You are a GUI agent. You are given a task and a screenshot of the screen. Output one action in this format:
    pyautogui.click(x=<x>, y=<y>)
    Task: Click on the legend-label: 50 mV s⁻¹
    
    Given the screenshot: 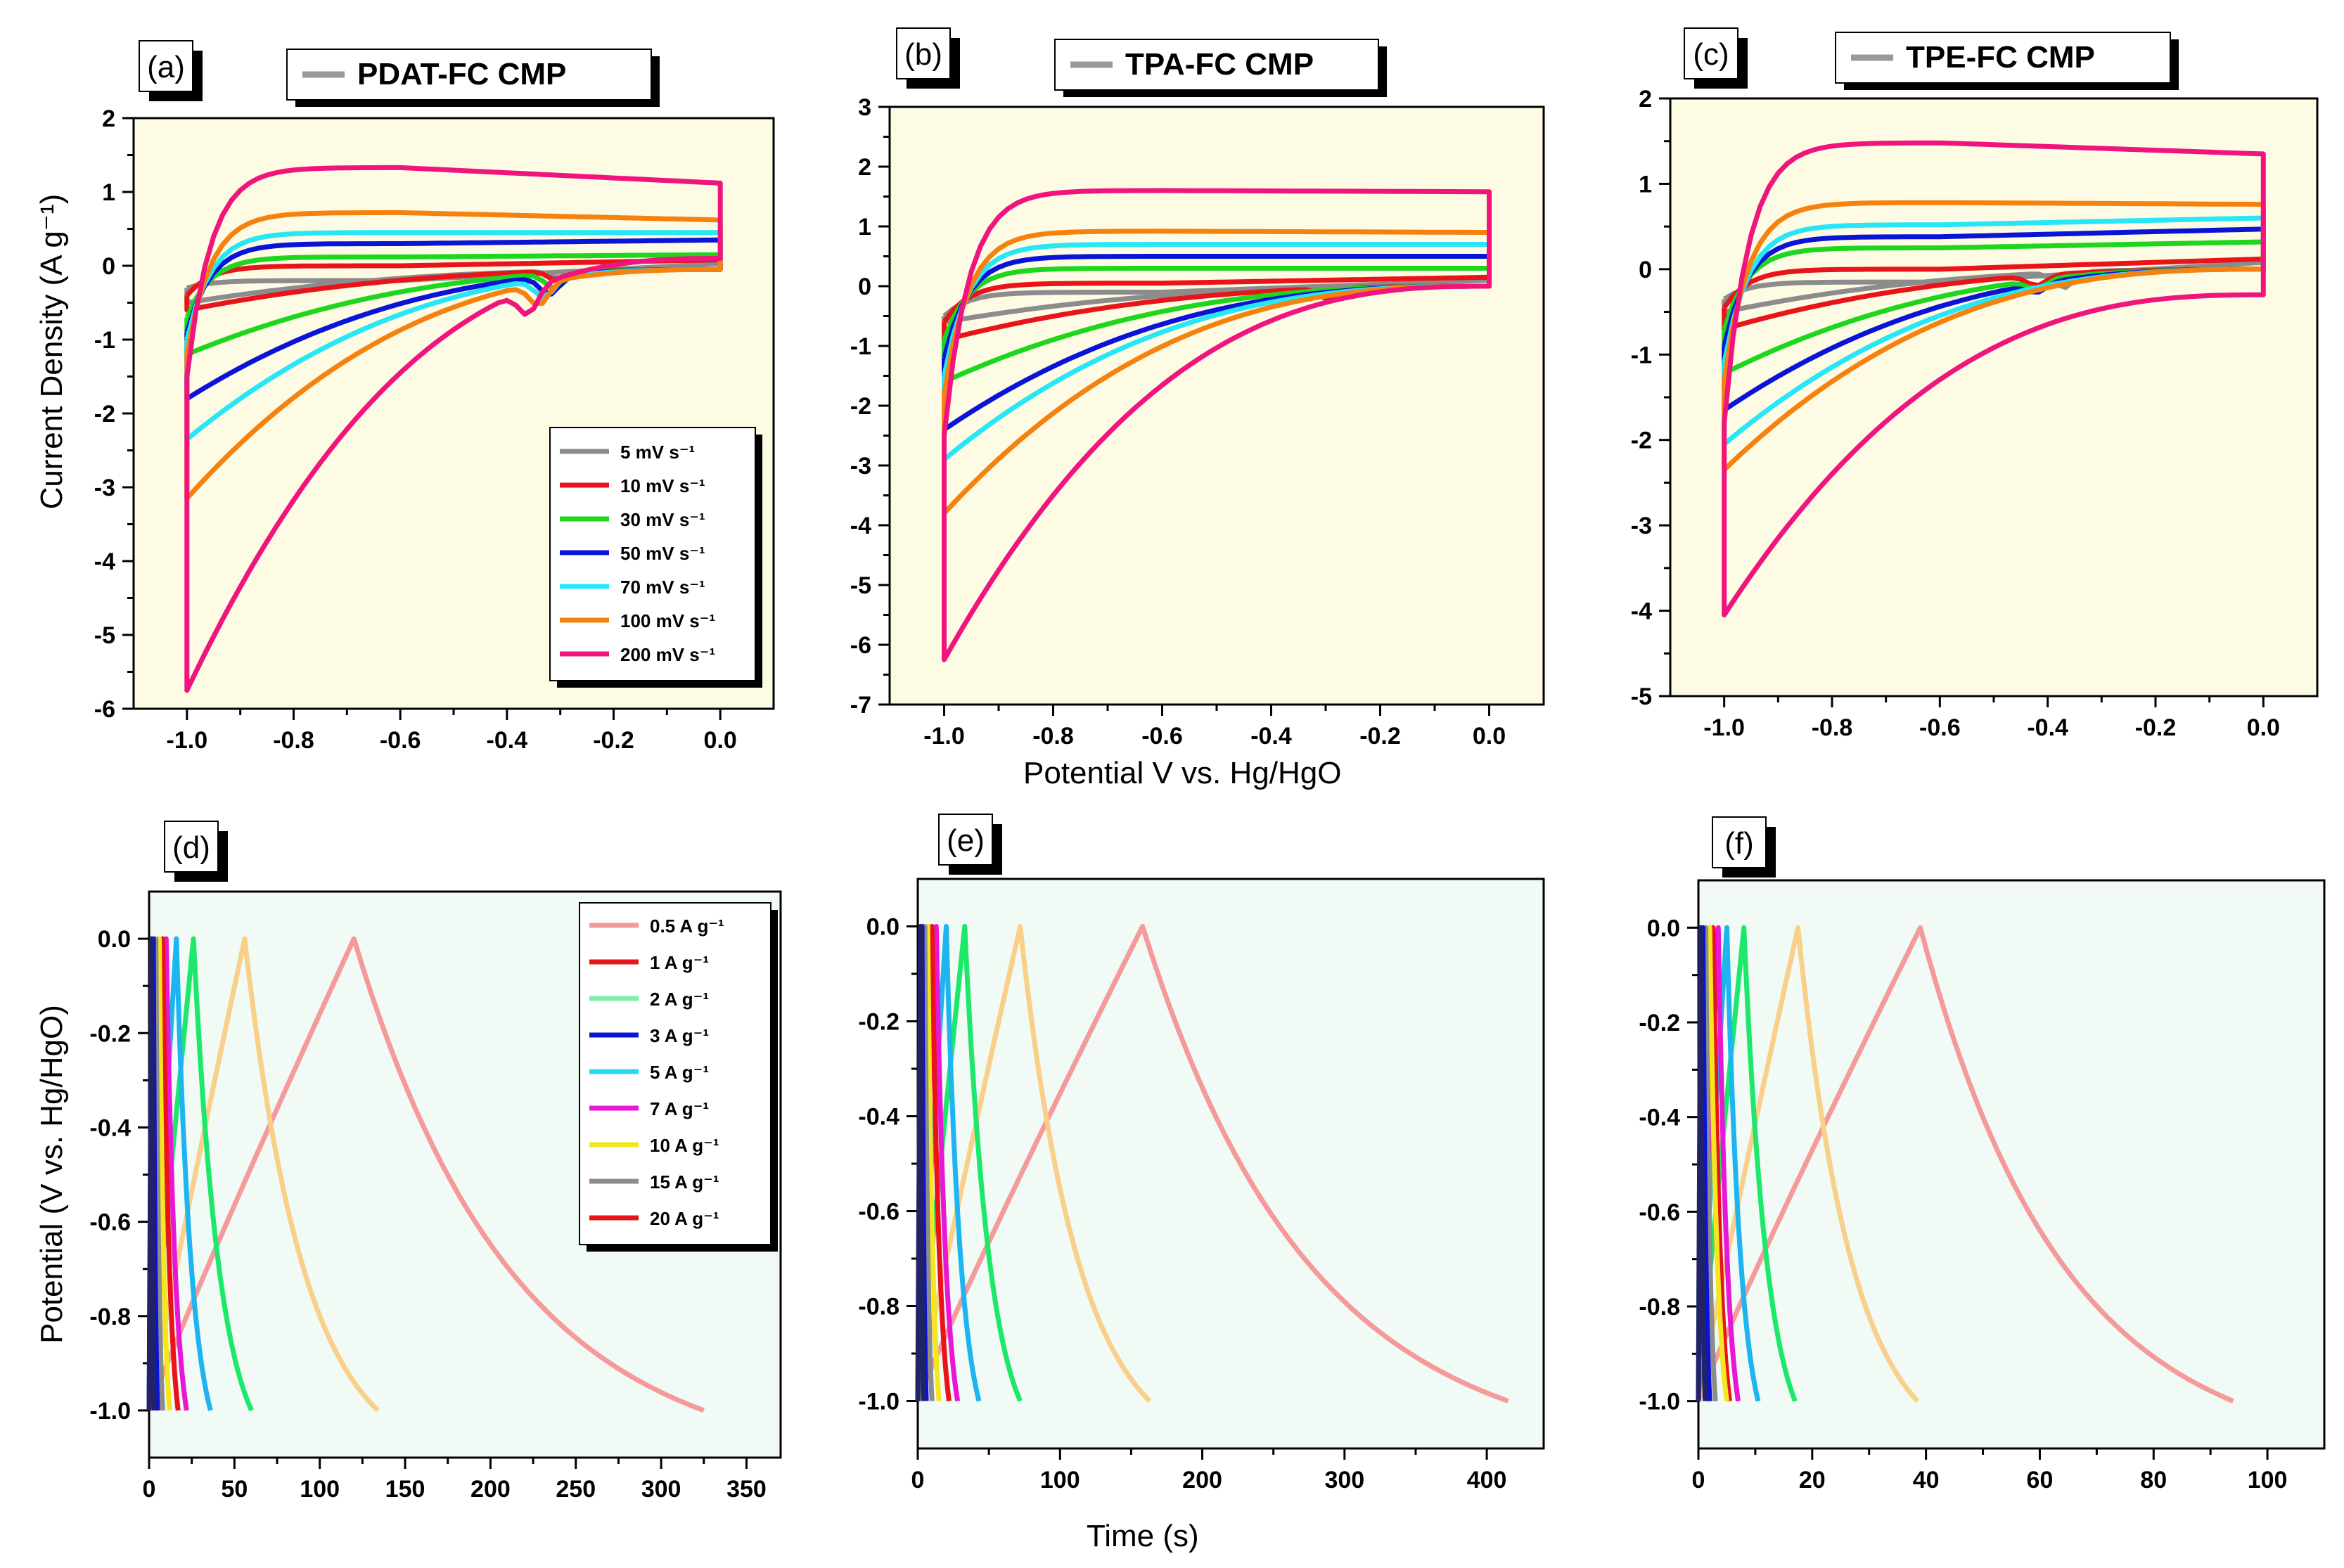 What is the action you would take?
    pyautogui.click(x=662, y=553)
    